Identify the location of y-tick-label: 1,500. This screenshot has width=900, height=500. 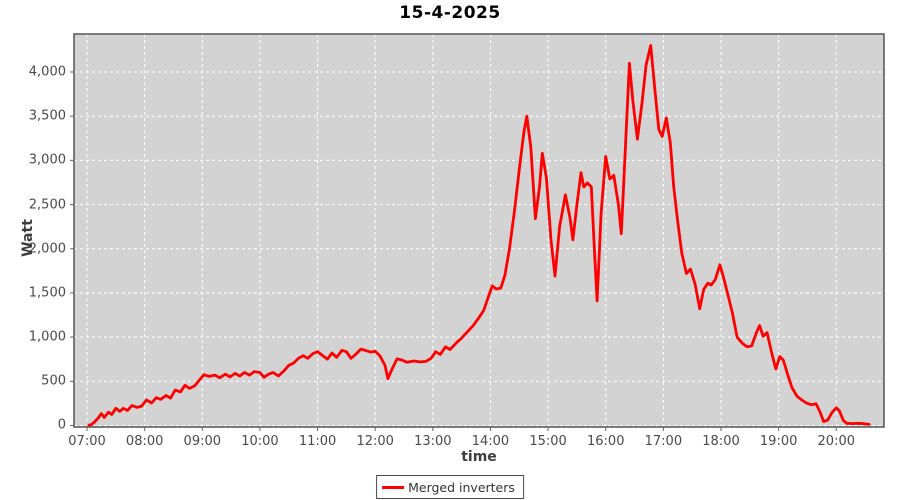
(47, 293).